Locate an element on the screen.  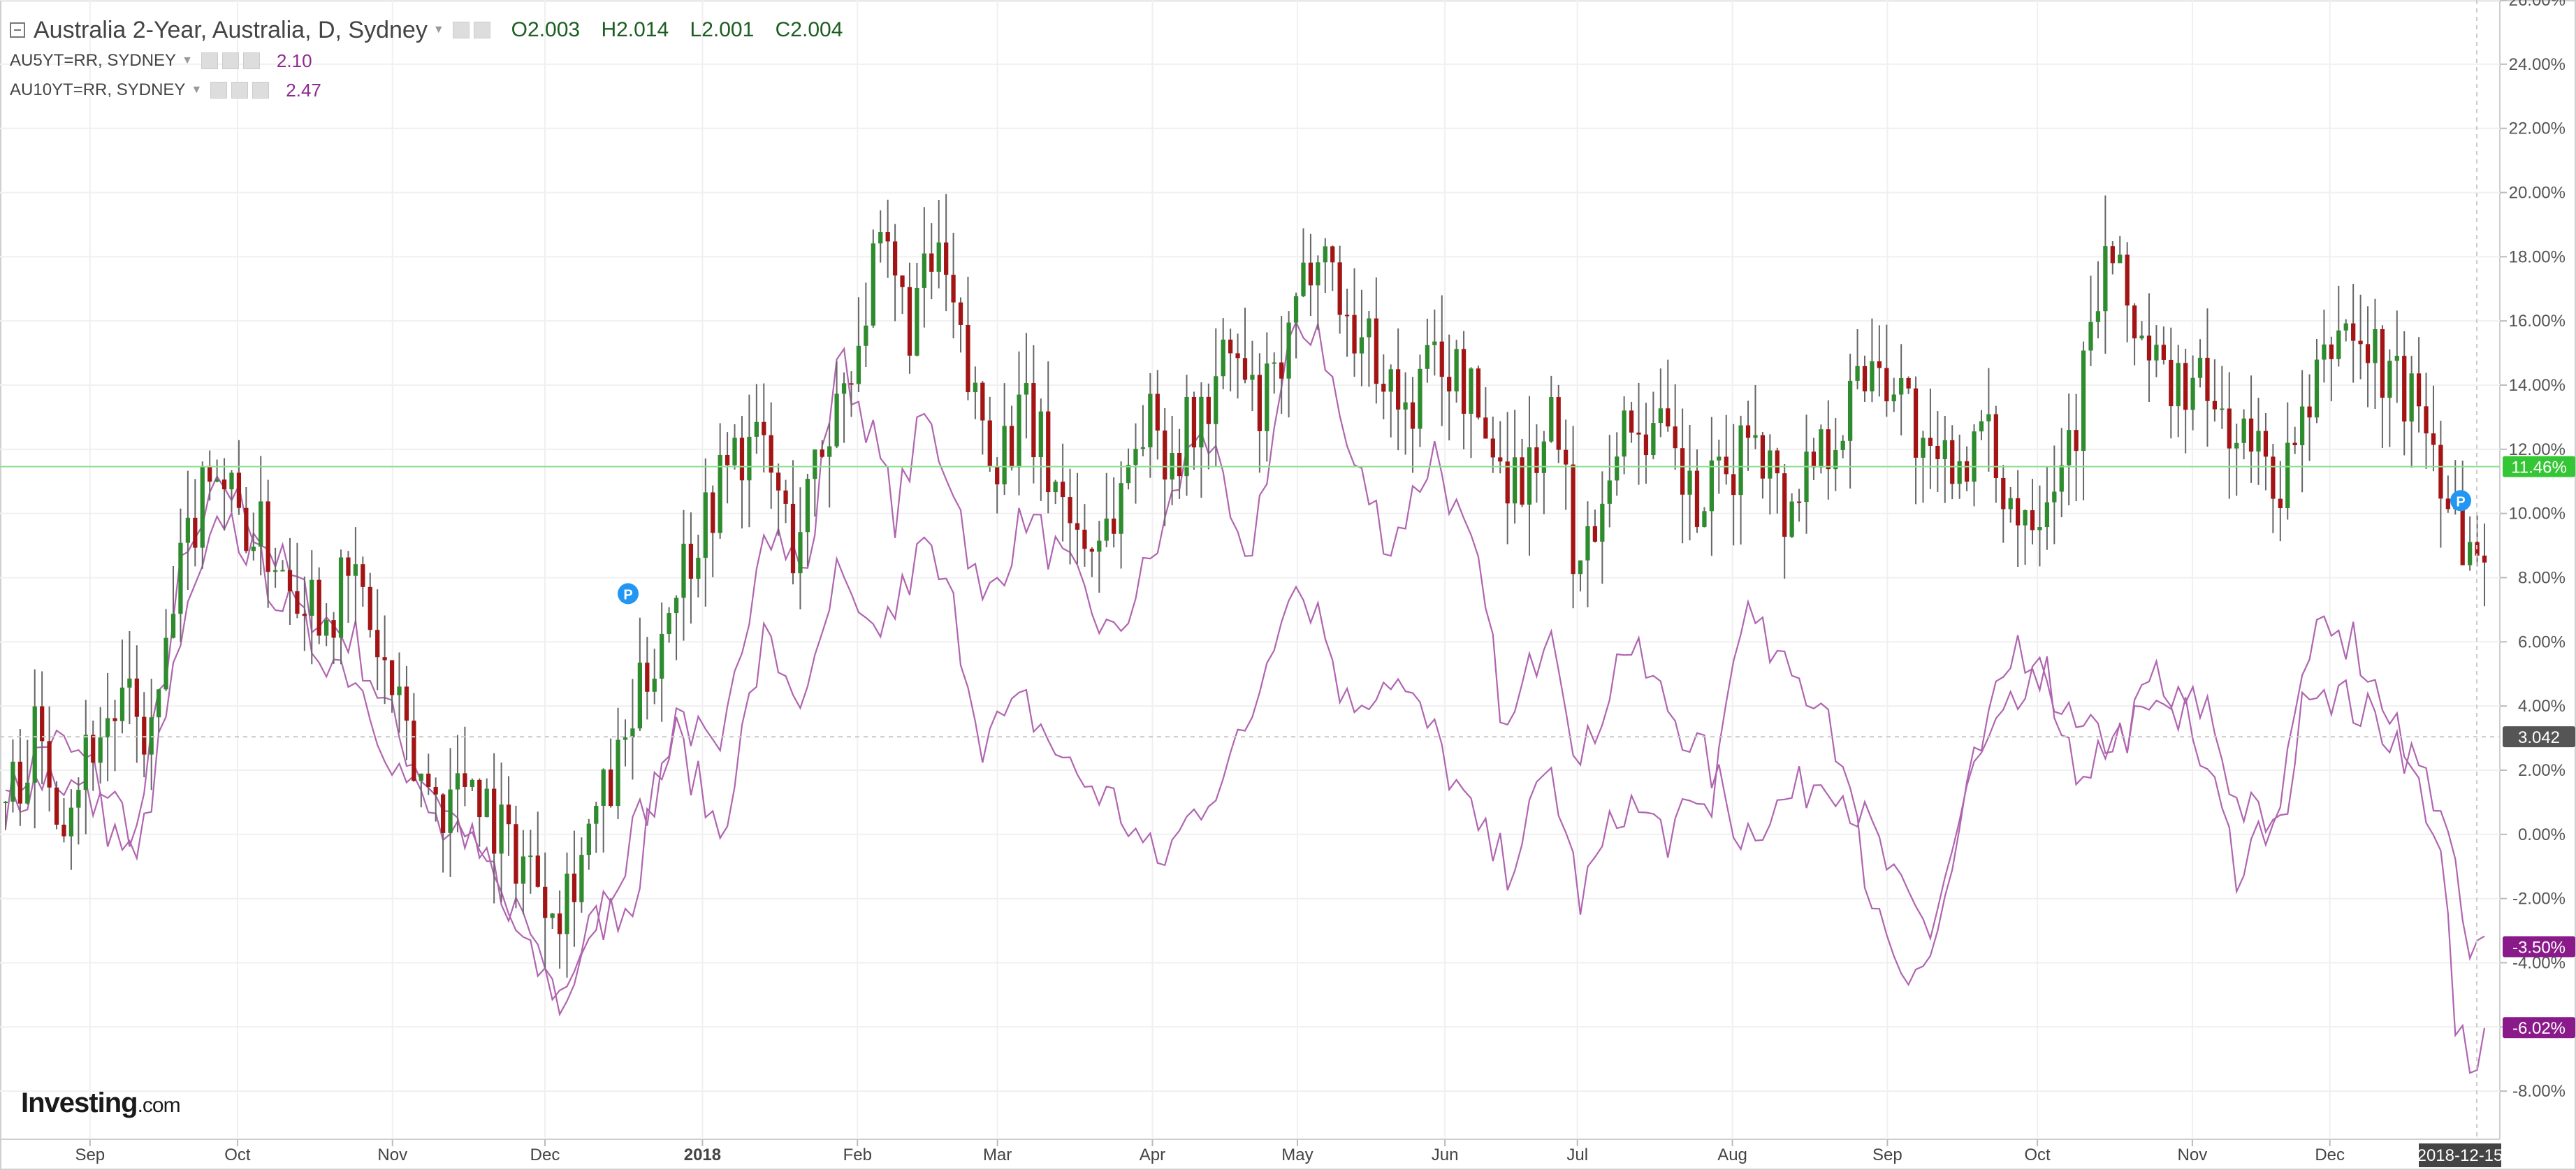
event-markers: PP is located at coordinates (1544, 547).